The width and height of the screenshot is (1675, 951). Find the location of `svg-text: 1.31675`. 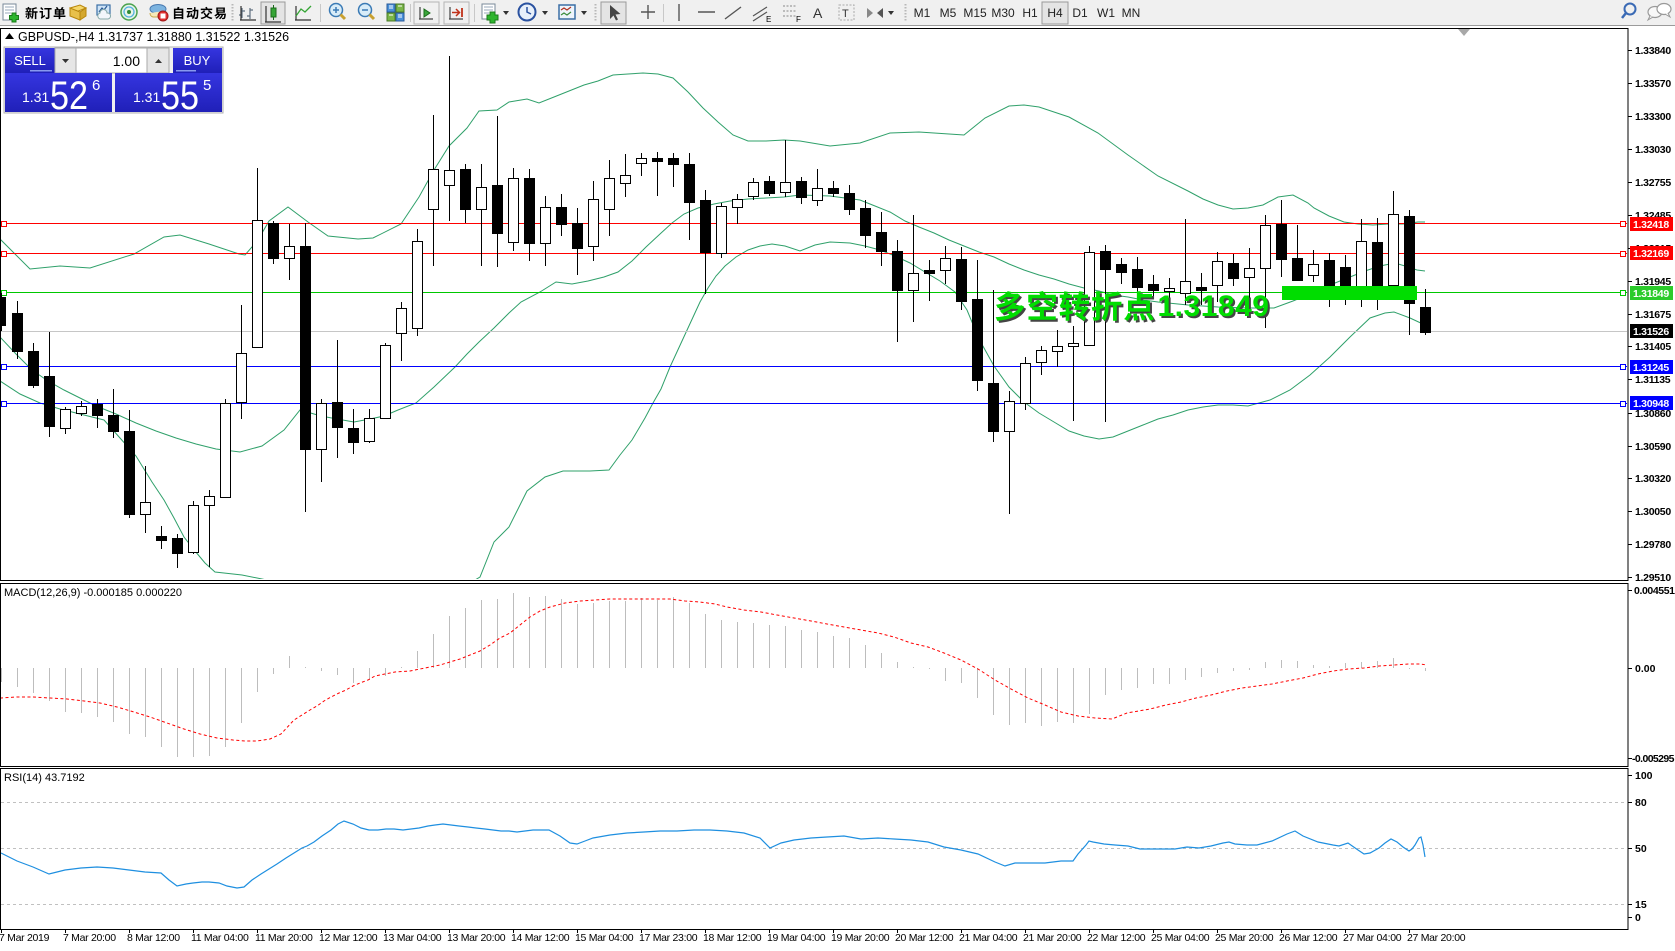

svg-text: 1.31675 is located at coordinates (1653, 315).